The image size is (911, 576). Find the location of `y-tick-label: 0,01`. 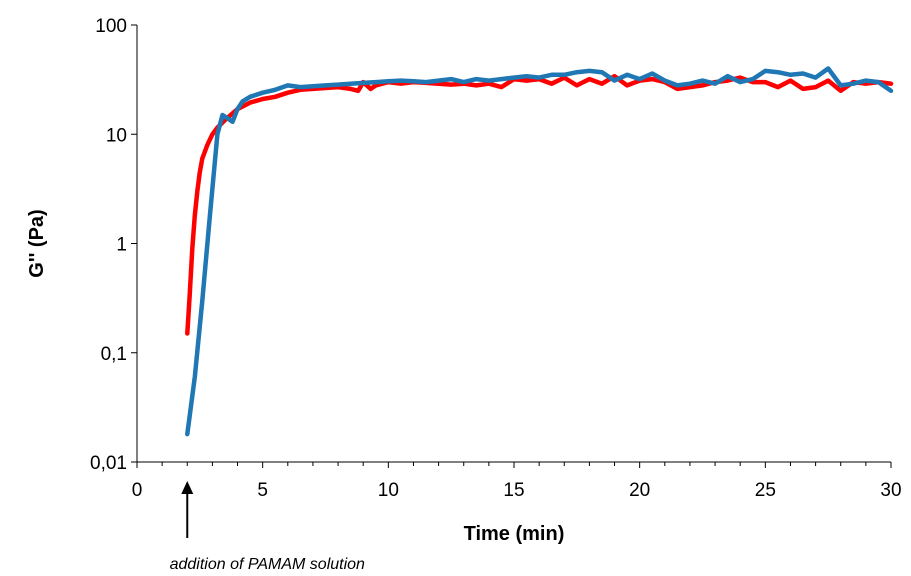

y-tick-label: 0,01 is located at coordinates (108, 463).